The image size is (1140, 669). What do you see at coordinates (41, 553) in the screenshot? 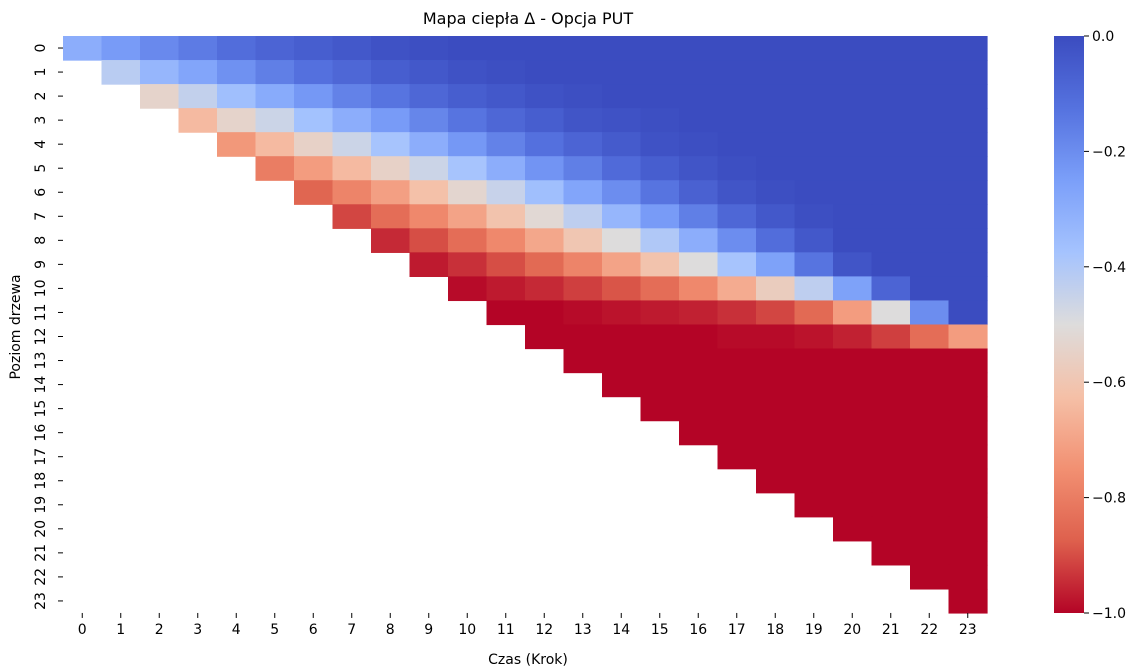
I see `y-tick-label: 21` at bounding box center [41, 553].